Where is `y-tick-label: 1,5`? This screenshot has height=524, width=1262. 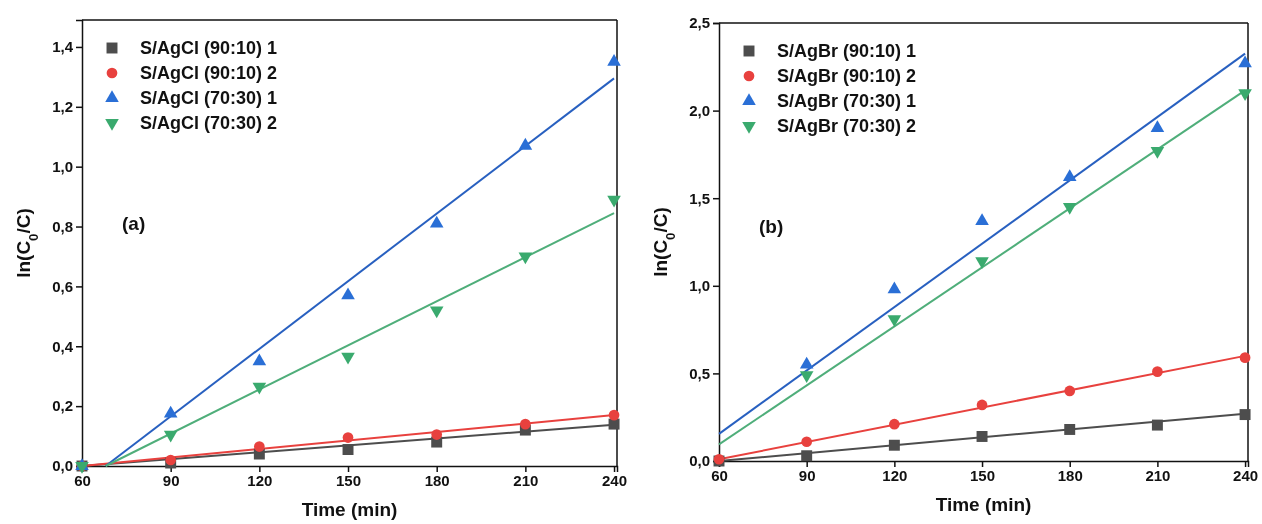 y-tick-label: 1,5 is located at coordinates (699, 198).